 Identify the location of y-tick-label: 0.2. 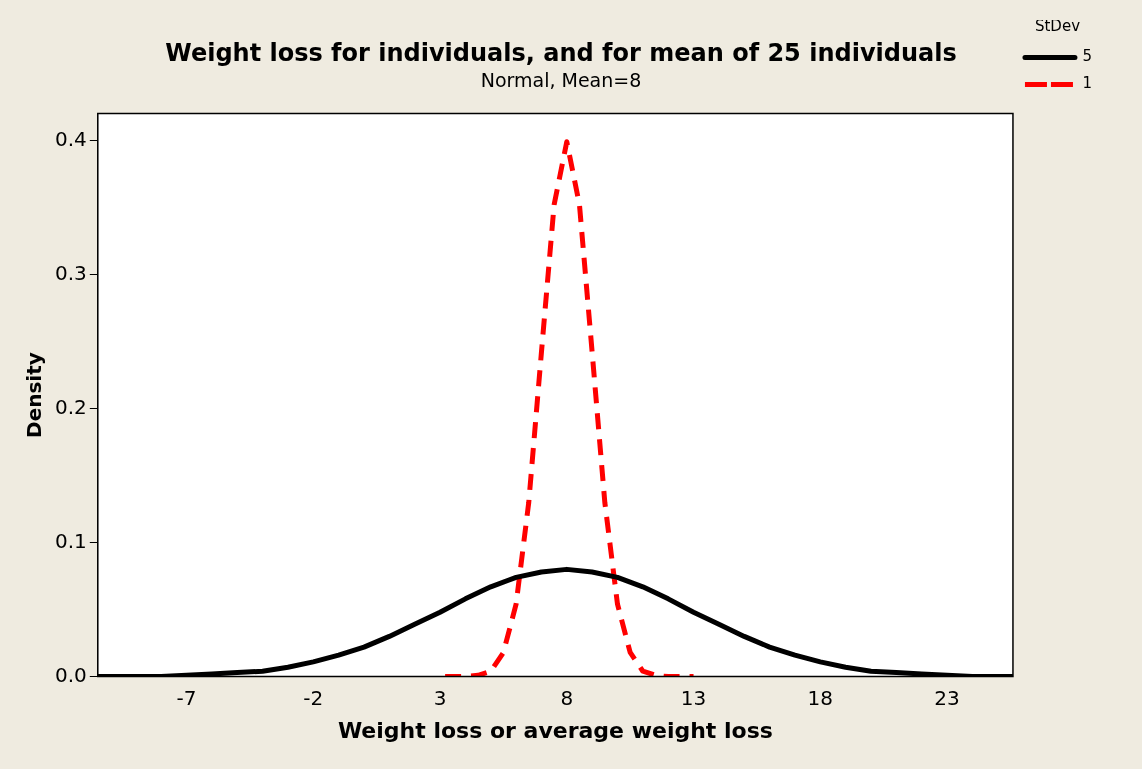
(70, 406).